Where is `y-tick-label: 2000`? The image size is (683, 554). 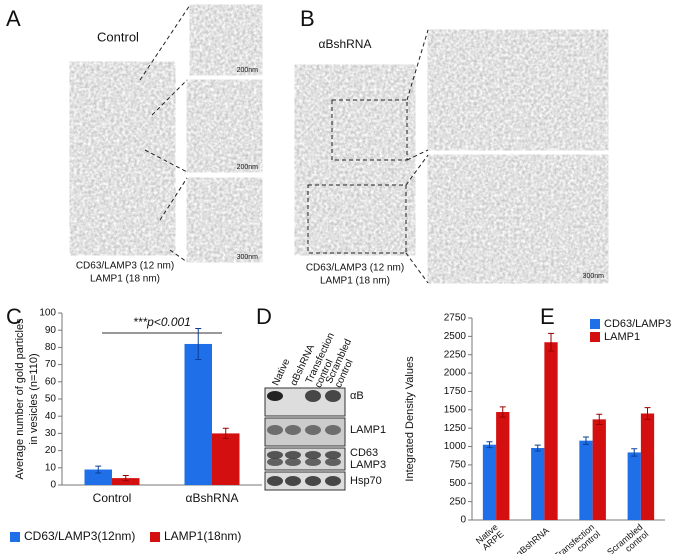
y-tick-label: 2000 is located at coordinates (455, 373).